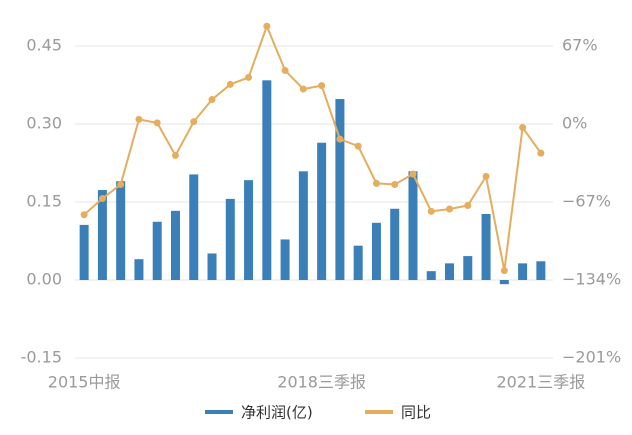 The image size is (632, 435). I want to click on y-tick-label: 0.45, so click(44, 45).